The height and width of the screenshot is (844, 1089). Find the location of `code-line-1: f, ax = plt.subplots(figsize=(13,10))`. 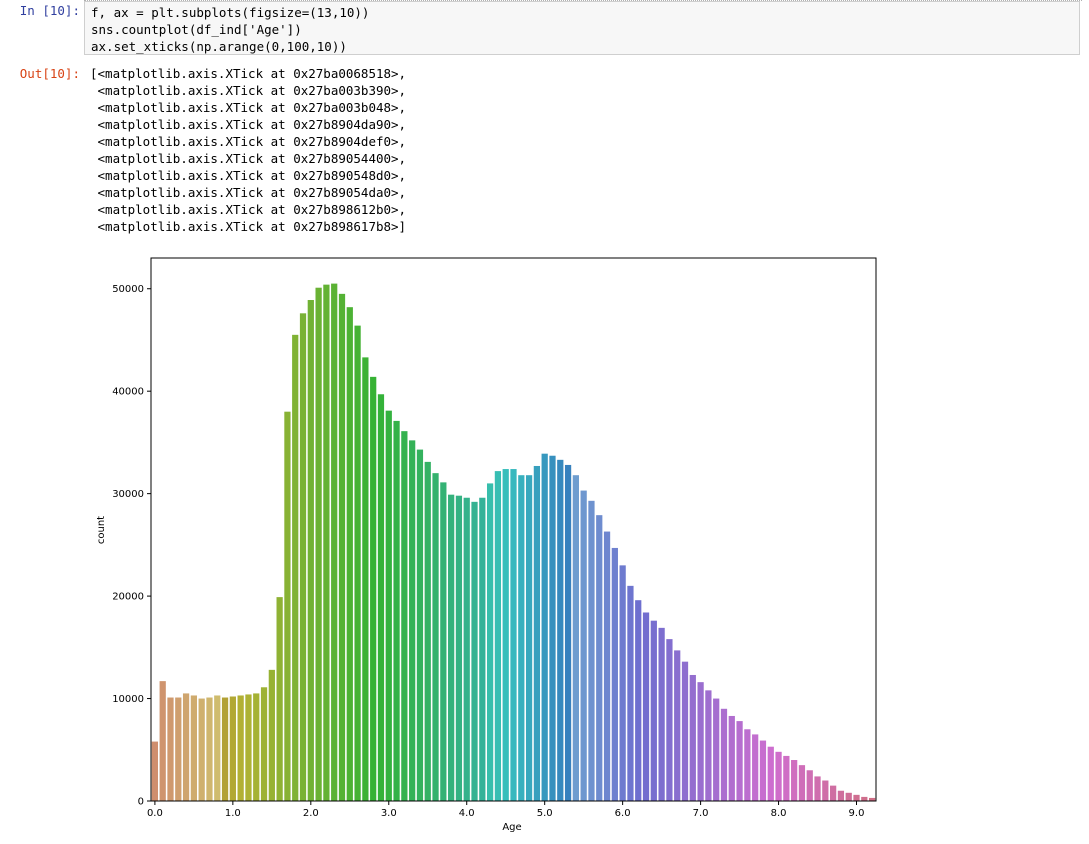

code-line-1: f, ax = plt.subplots(figsize=(13,10)) is located at coordinates (230, 12).